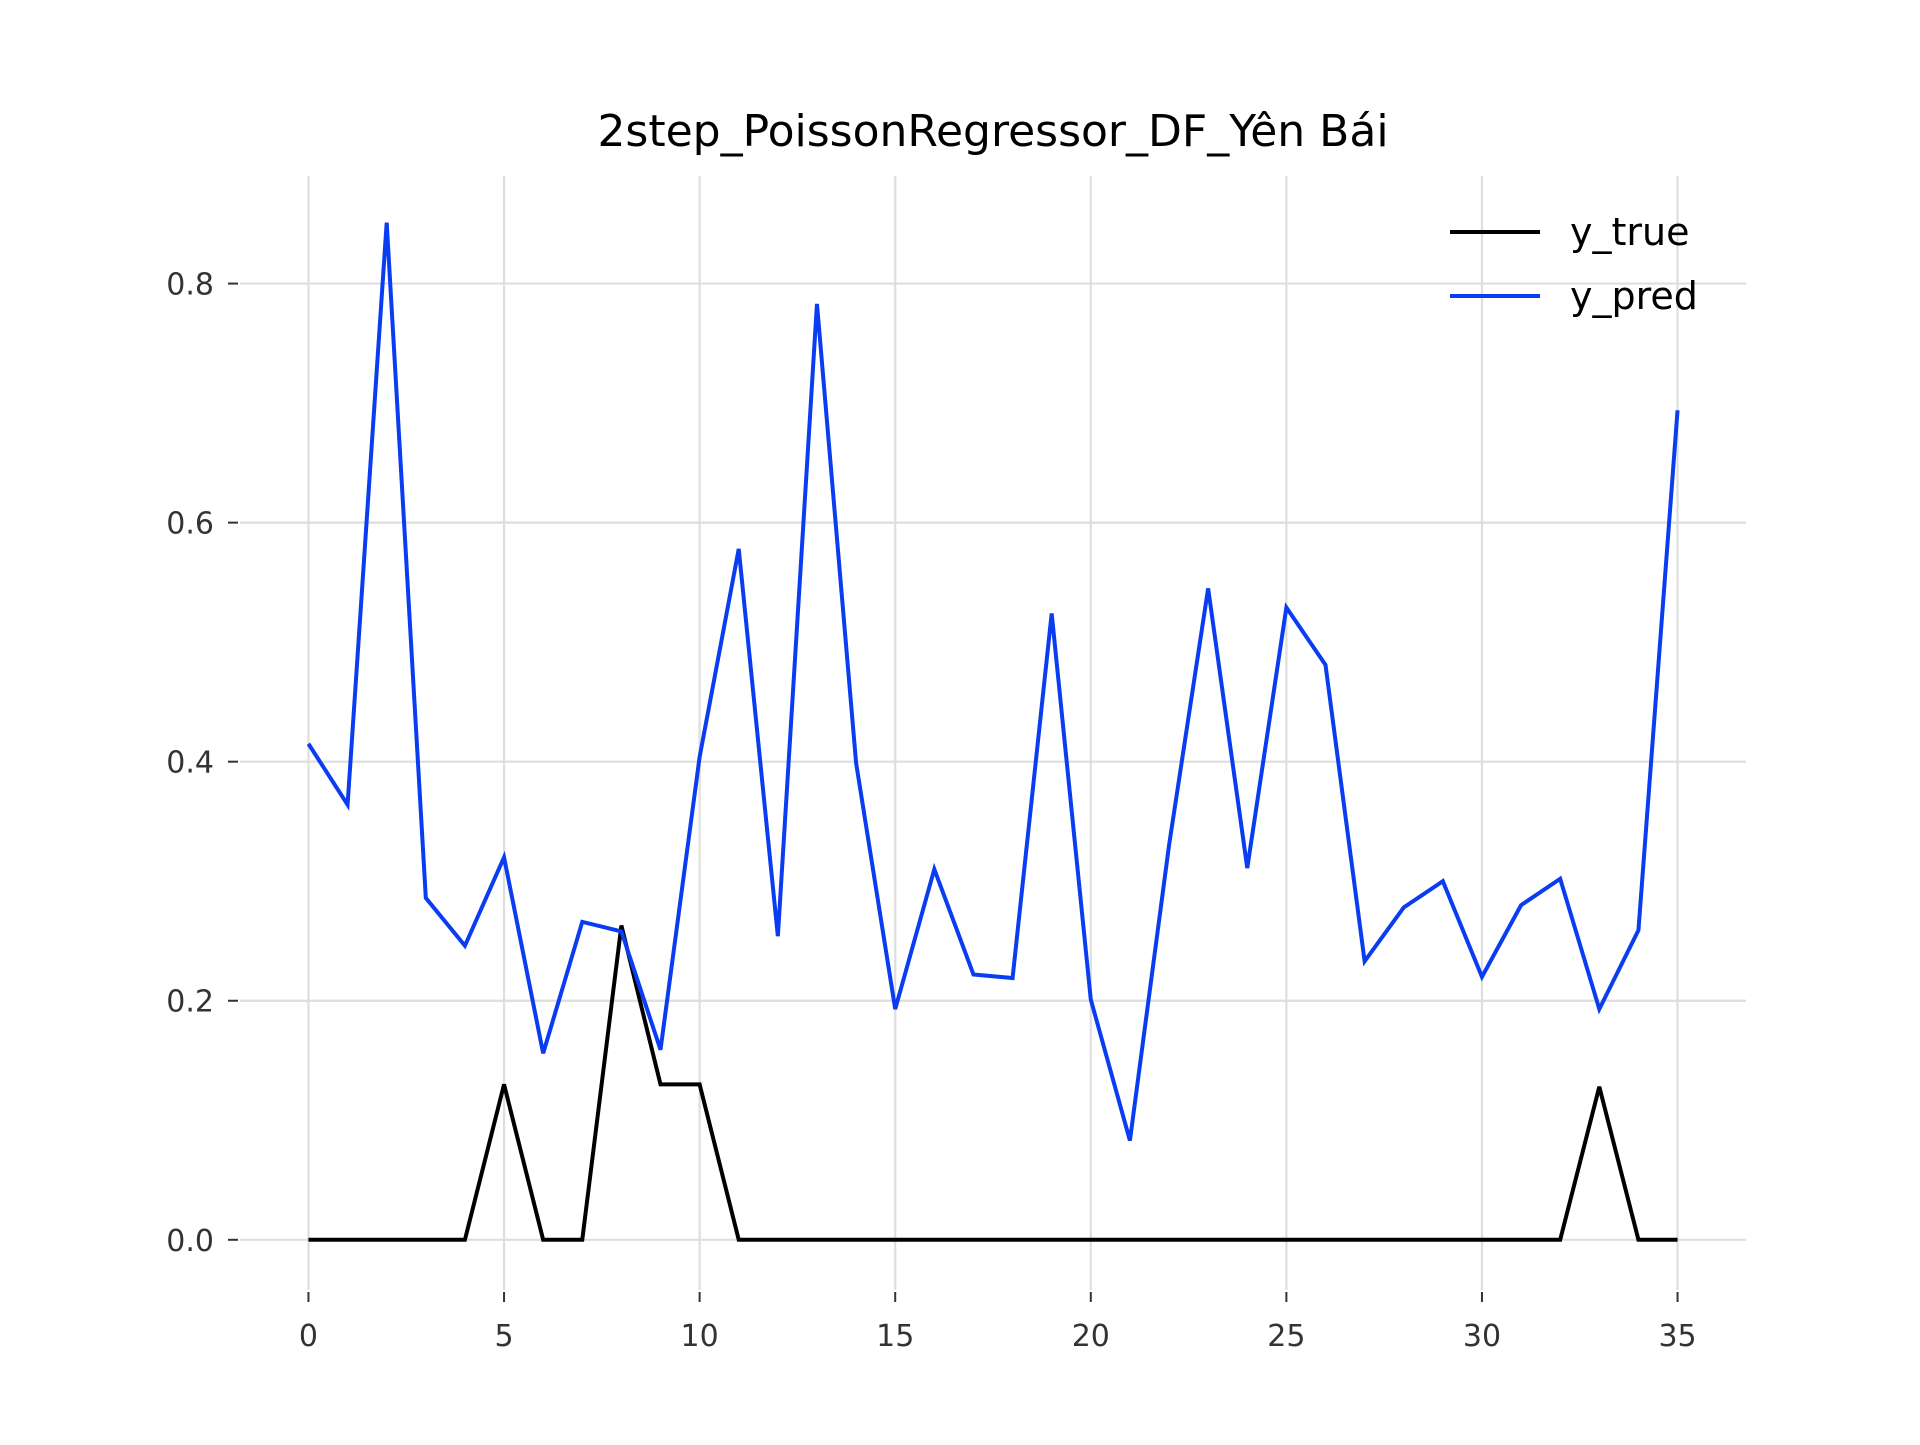 This screenshot has height=1445, width=1920. What do you see at coordinates (503, 1336) in the screenshot?
I see `x-tick-label: 5` at bounding box center [503, 1336].